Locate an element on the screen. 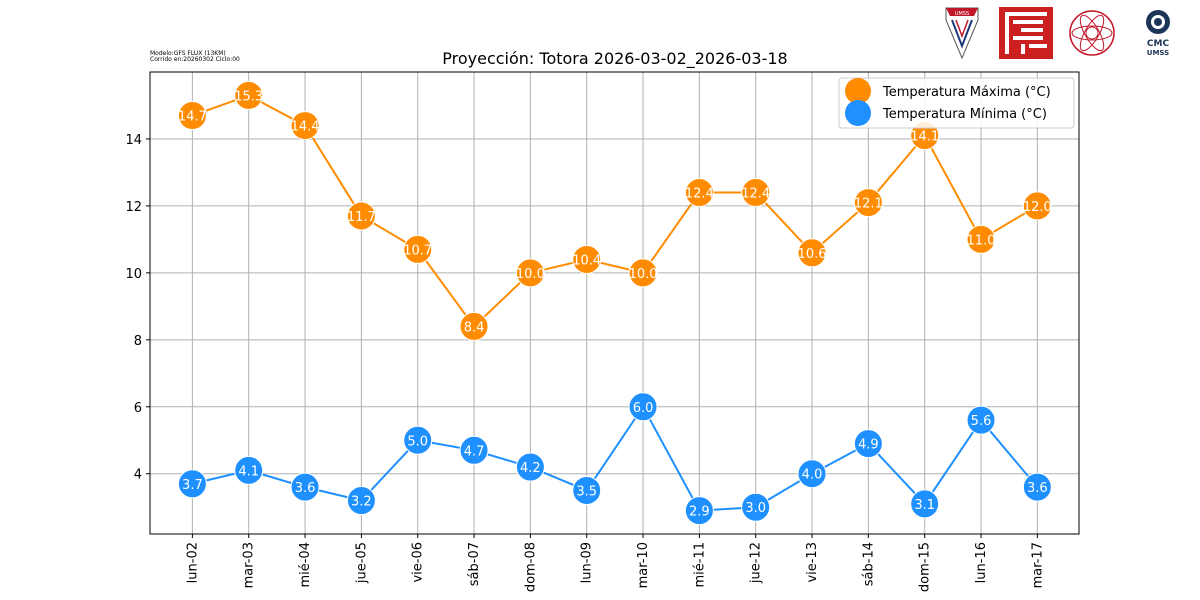 The height and width of the screenshot is (600, 1200). y-tick-label: 14 is located at coordinates (133, 140).